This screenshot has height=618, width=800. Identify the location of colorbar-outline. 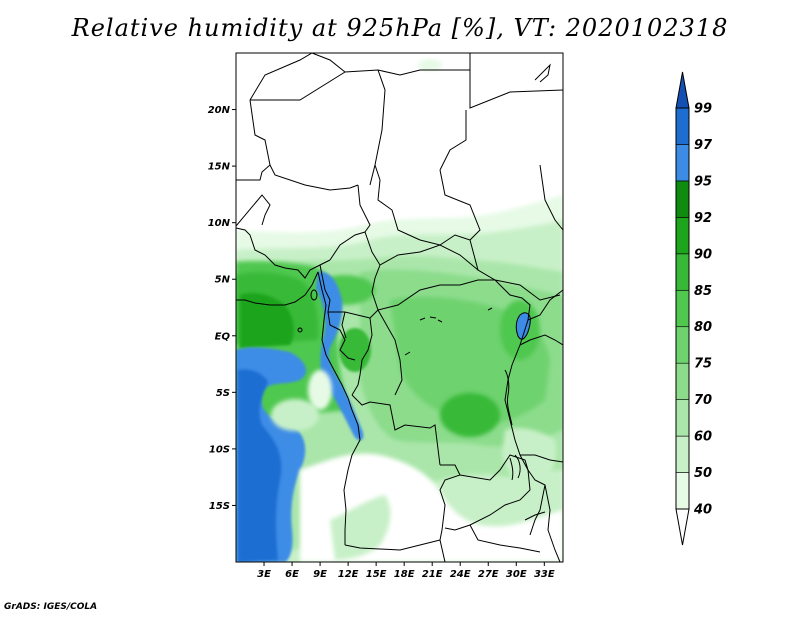
(682, 308).